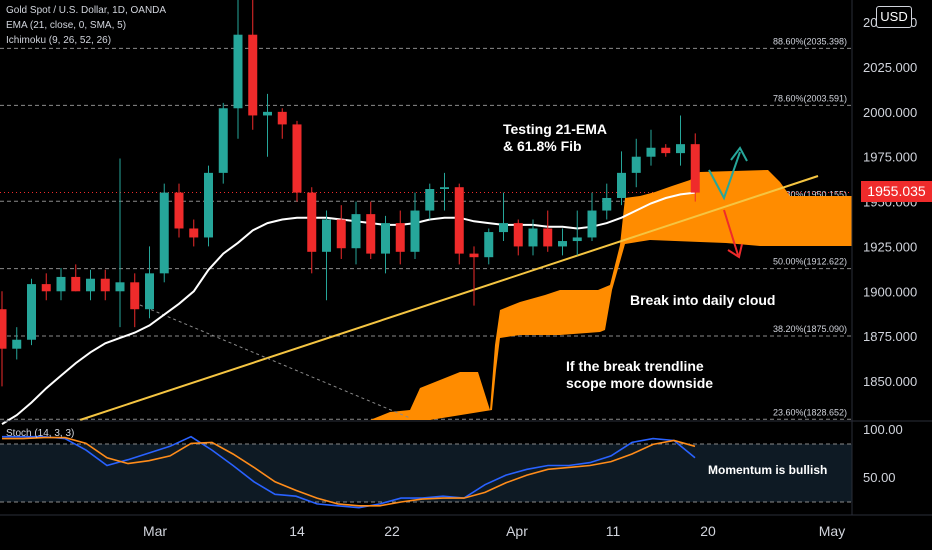 The image size is (932, 550). What do you see at coordinates (832, 531) in the screenshot?
I see `time-tick-6: May` at bounding box center [832, 531].